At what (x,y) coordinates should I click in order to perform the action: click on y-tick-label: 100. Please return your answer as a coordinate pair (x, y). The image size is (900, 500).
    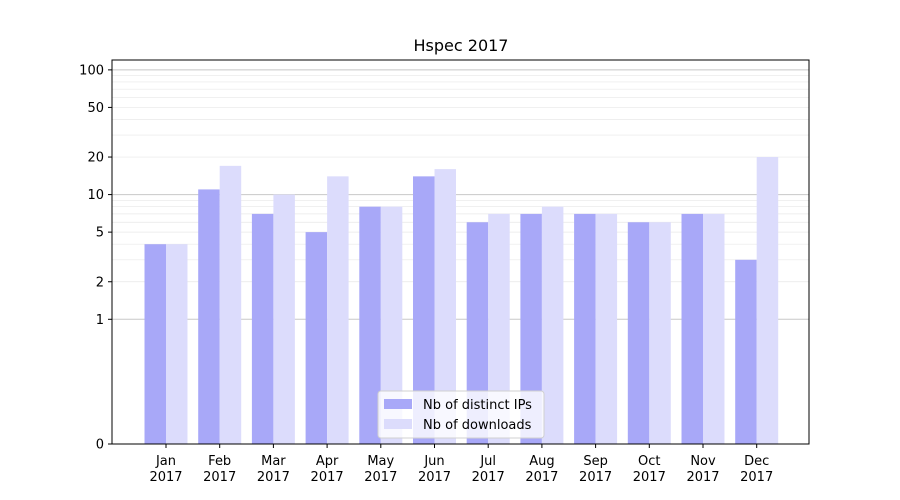
    Looking at the image, I should click on (91, 70).